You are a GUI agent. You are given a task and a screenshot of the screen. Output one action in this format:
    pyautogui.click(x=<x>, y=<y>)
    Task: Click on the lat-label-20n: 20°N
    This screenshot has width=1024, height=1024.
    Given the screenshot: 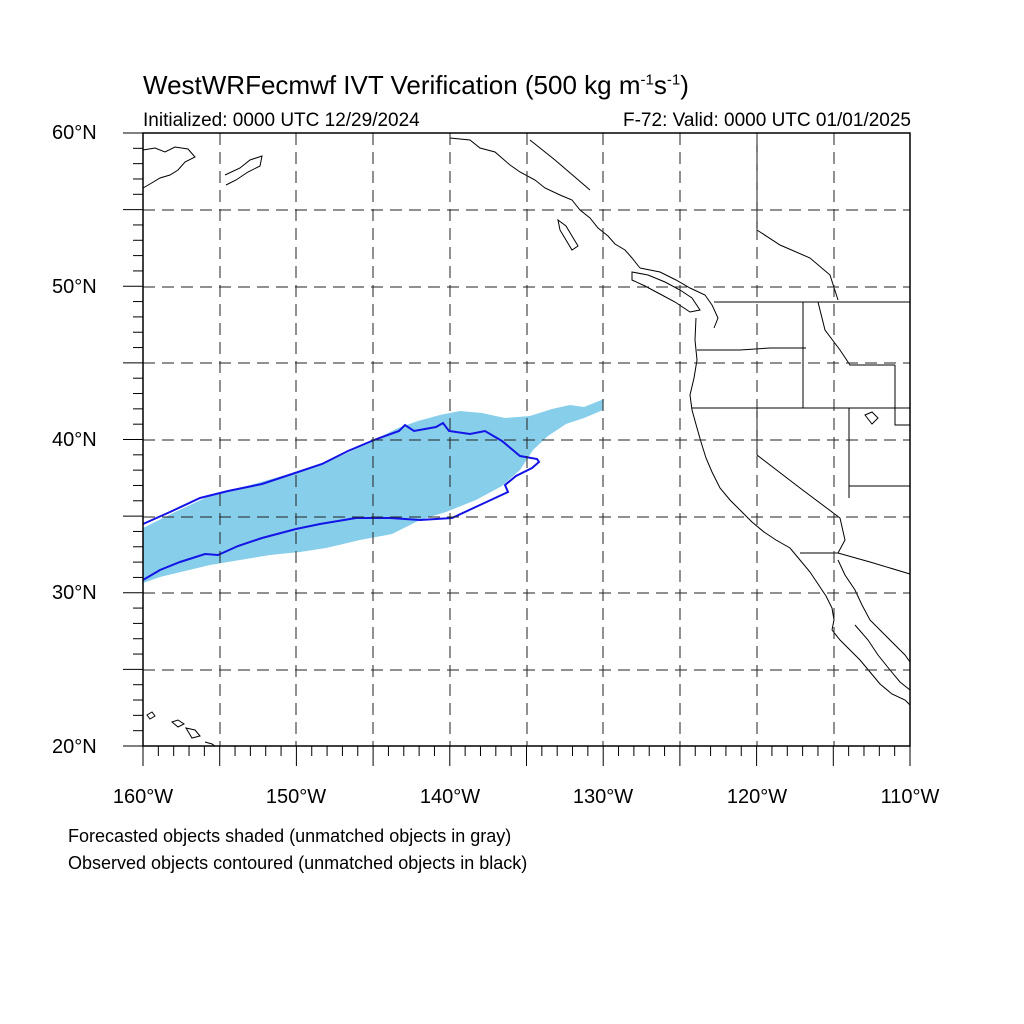 What is the action you would take?
    pyautogui.click(x=74, y=747)
    